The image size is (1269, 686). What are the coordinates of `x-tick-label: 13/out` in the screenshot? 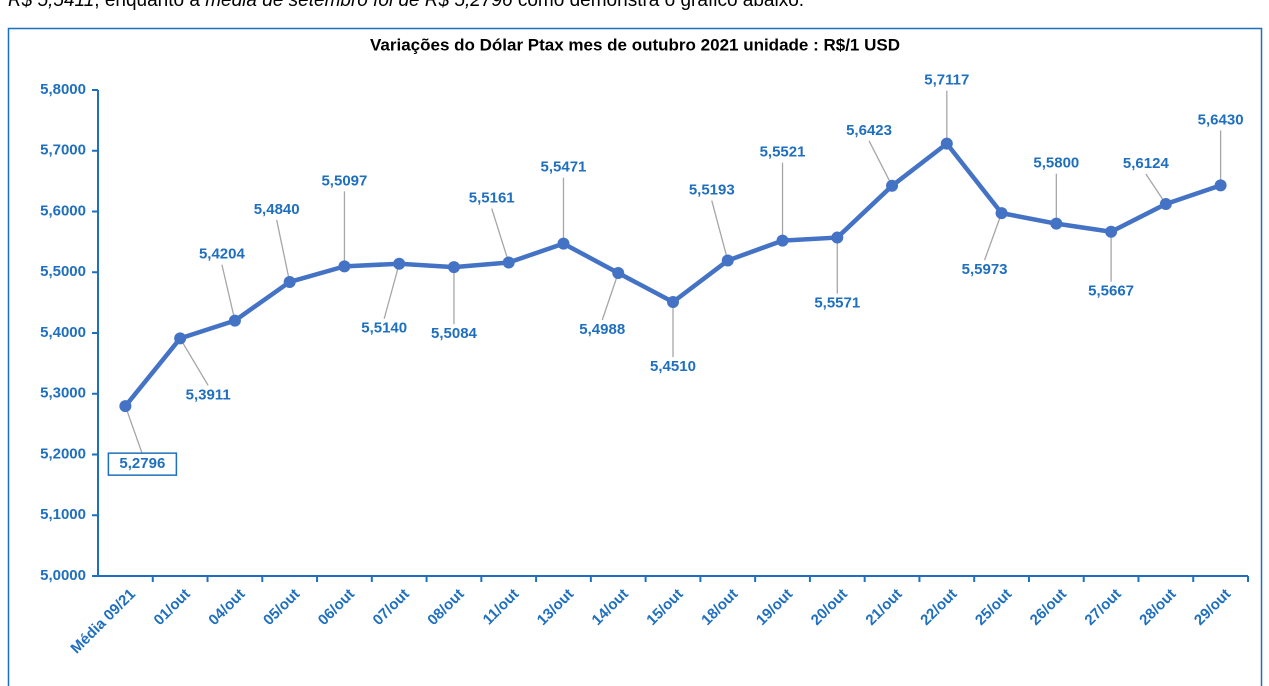 It's located at (555, 607).